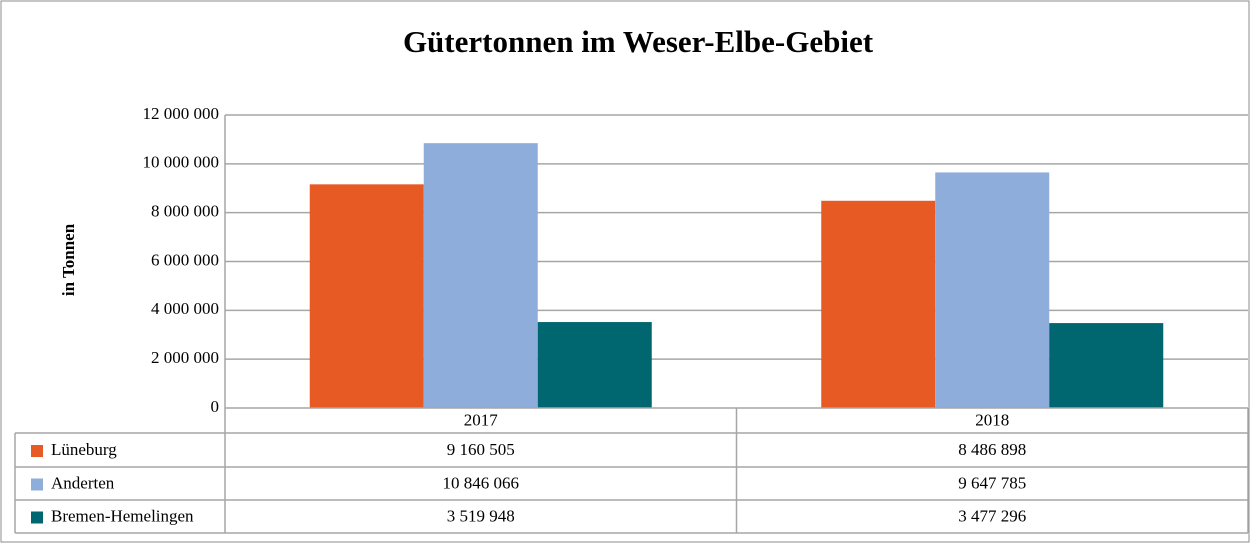 The width and height of the screenshot is (1250, 543). I want to click on table-value: 10 846 066, so click(481, 482).